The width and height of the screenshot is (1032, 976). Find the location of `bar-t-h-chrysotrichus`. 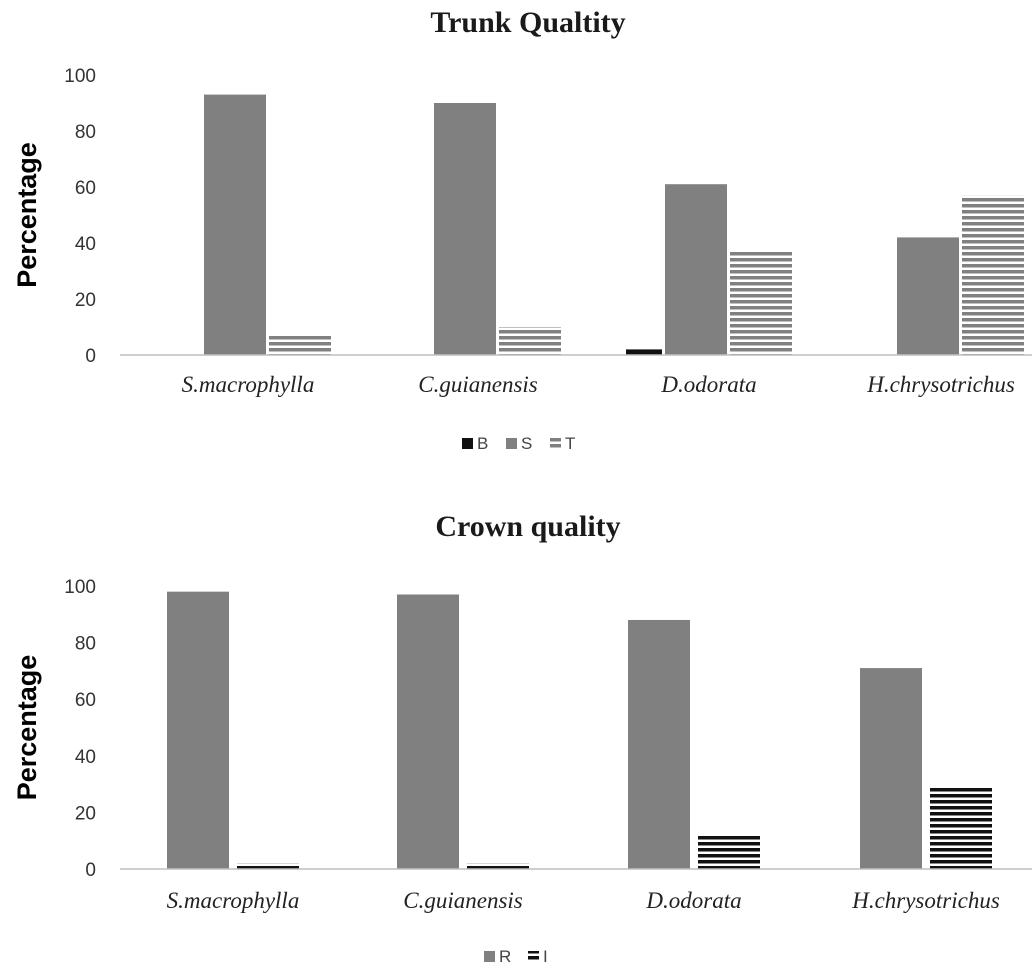

bar-t-h-chrysotrichus is located at coordinates (993, 275).